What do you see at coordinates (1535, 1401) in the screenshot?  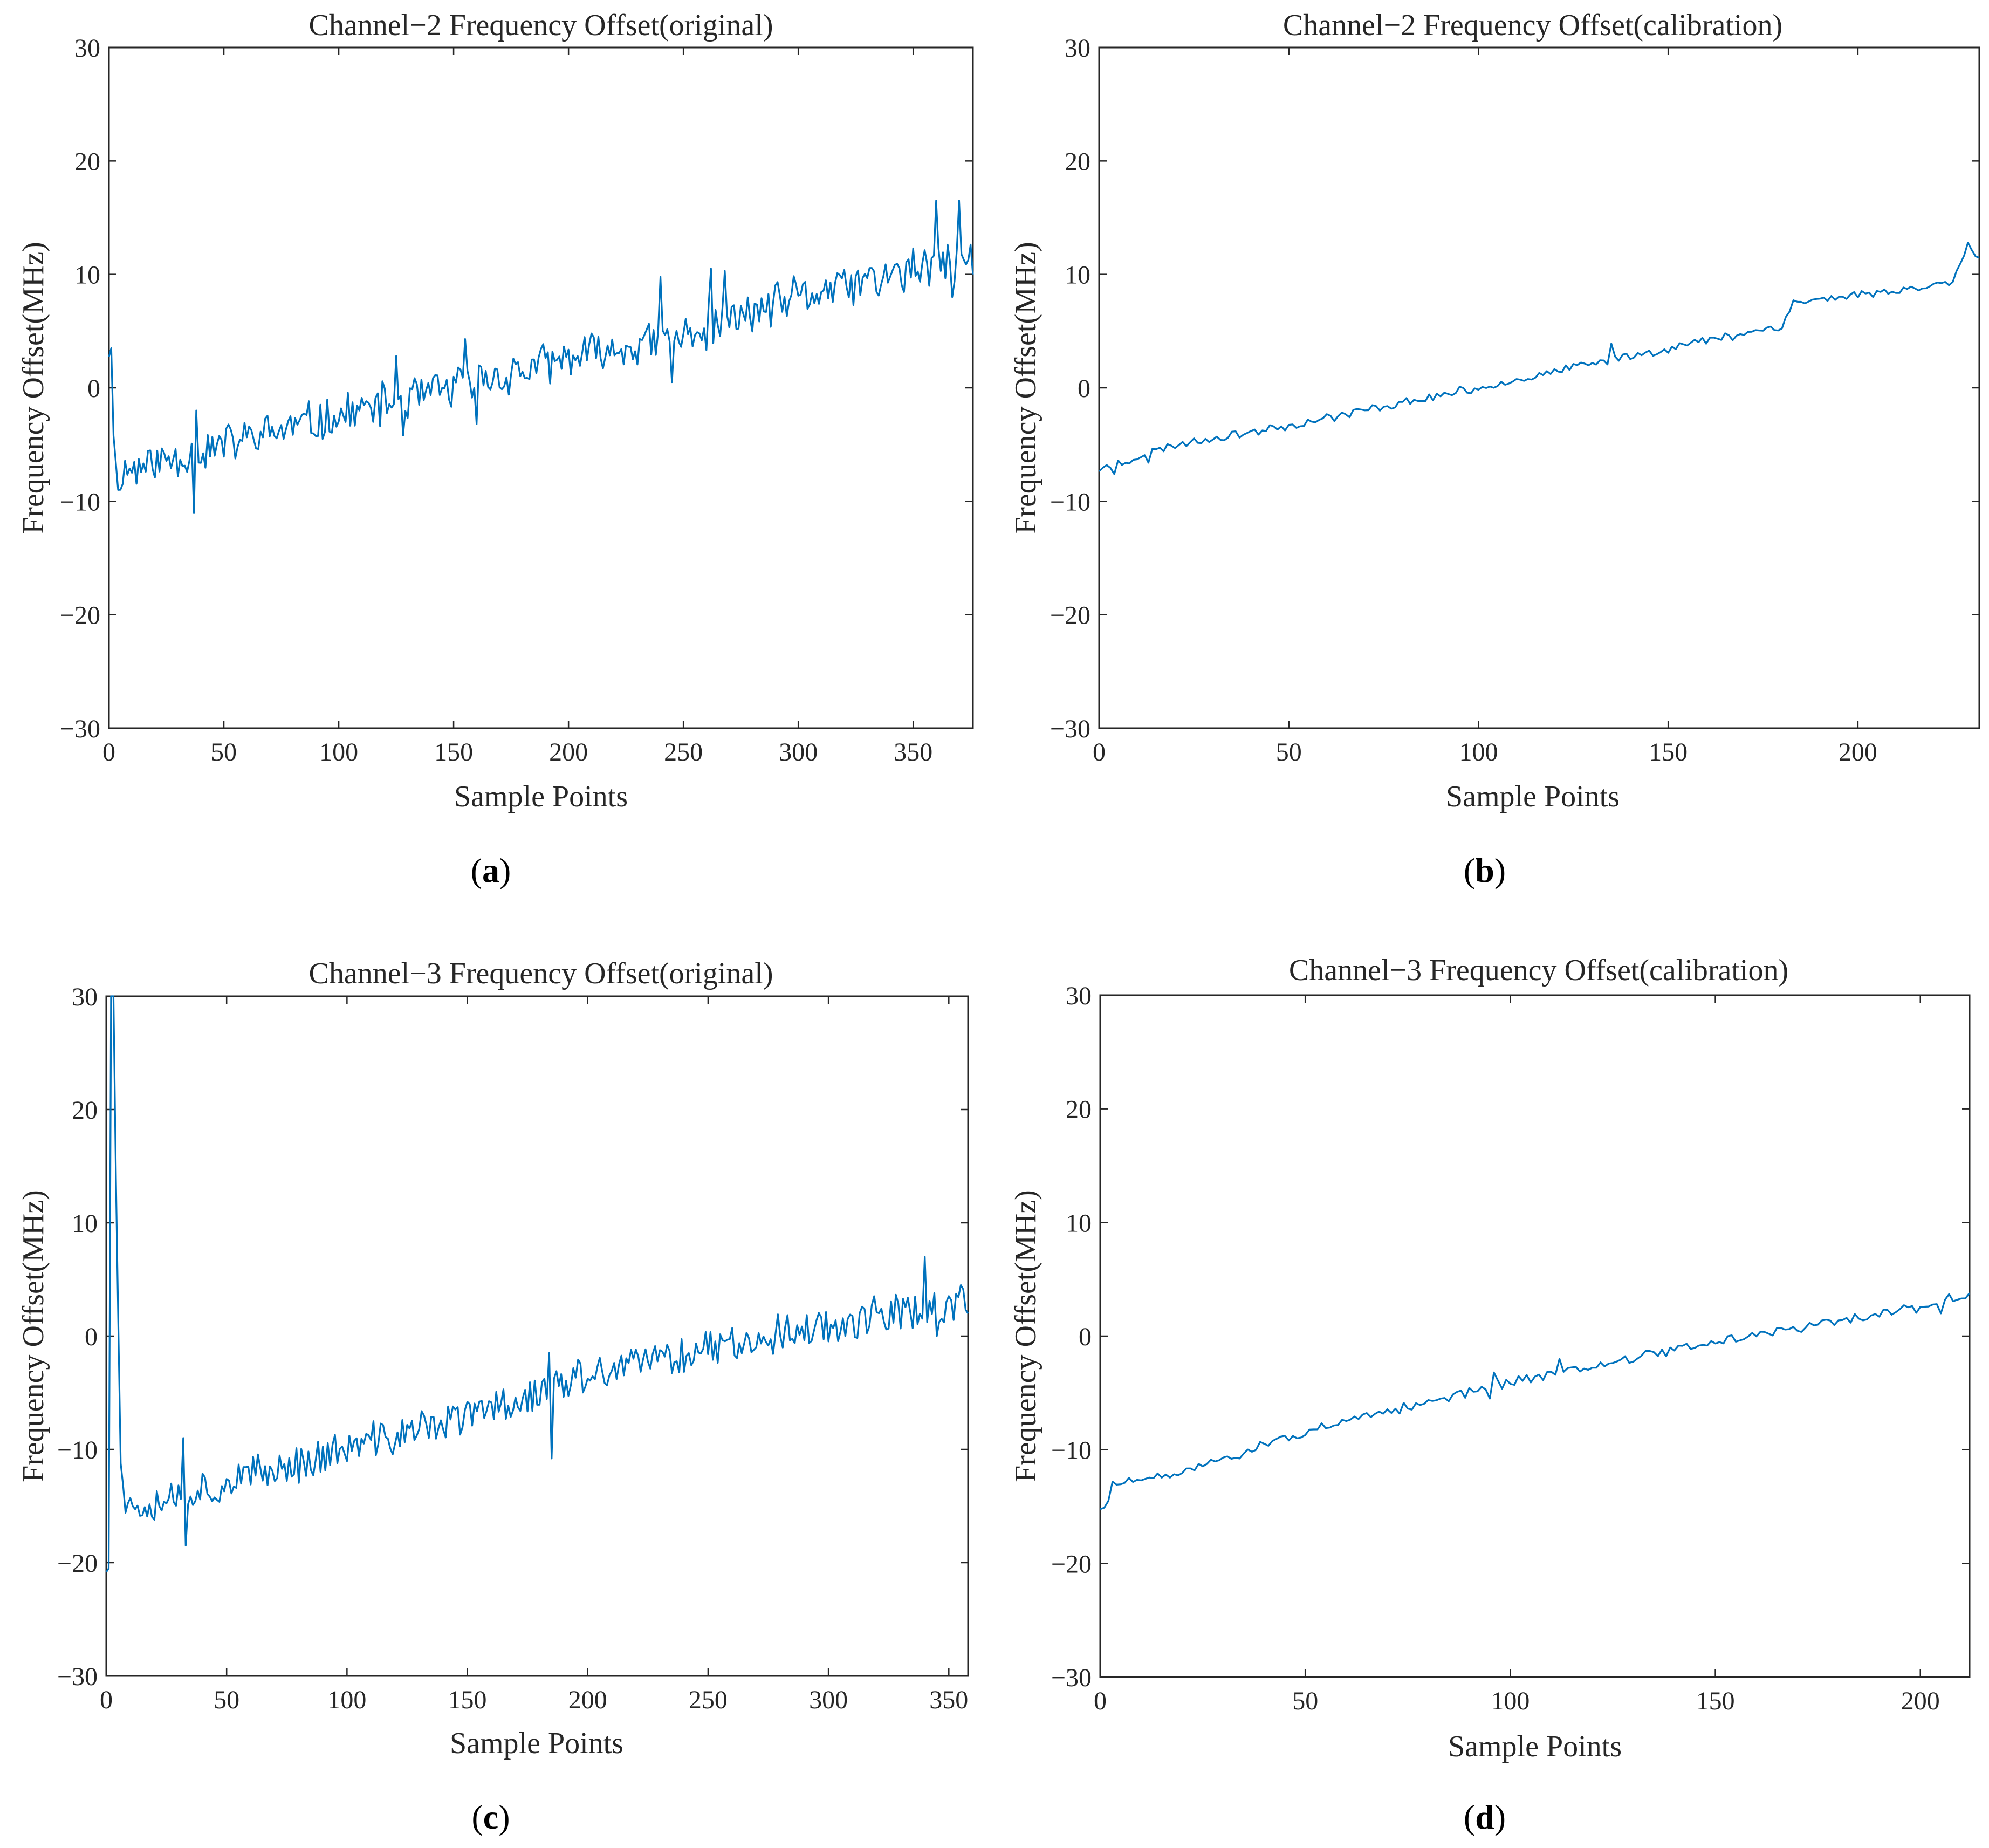 I see `data-series-line-d` at bounding box center [1535, 1401].